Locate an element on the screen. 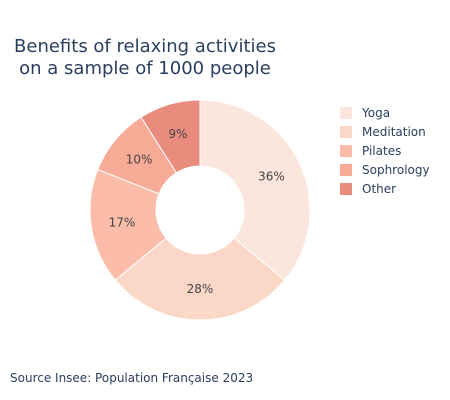 Image resolution: width=450 pixels, height=400 pixels. legend-swatch-other is located at coordinates (346, 189).